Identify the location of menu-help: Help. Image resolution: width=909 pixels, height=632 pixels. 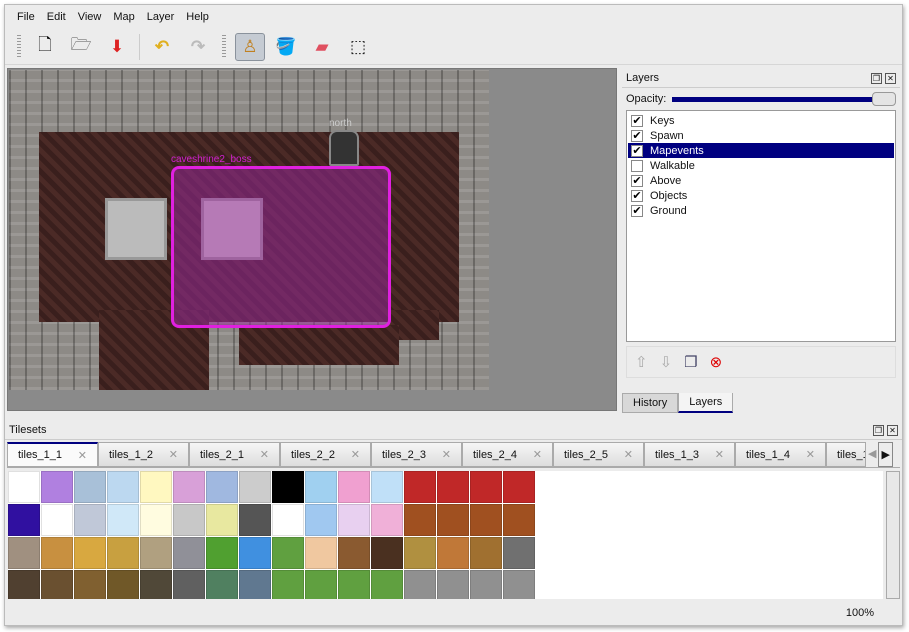
(197, 17).